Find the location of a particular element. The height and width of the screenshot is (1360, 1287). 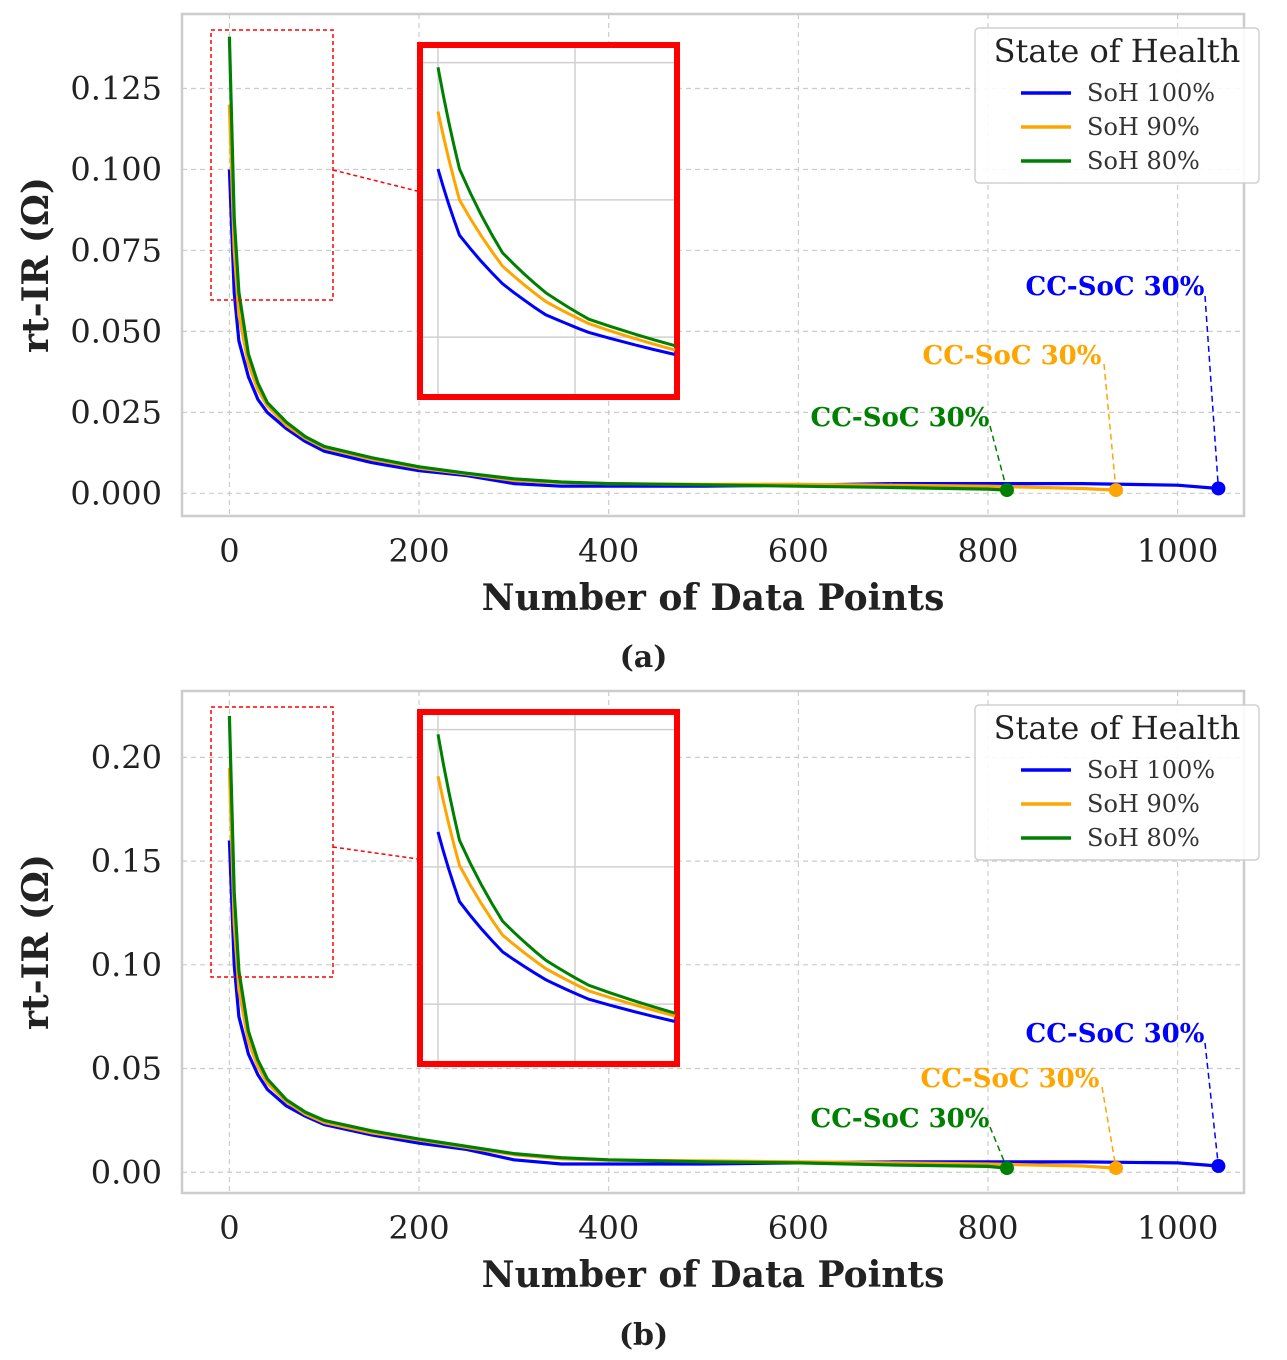

y-tick-label: 0.100 is located at coordinates (116, 169).